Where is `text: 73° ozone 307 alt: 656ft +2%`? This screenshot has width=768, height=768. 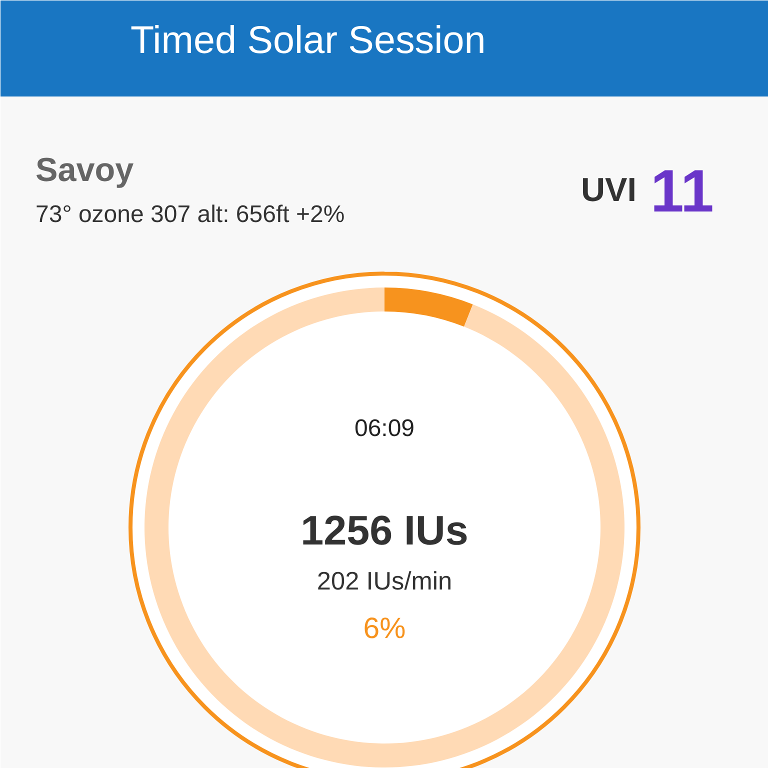
text: 73° ozone 307 alt: 656ft +2% is located at coordinates (190, 214).